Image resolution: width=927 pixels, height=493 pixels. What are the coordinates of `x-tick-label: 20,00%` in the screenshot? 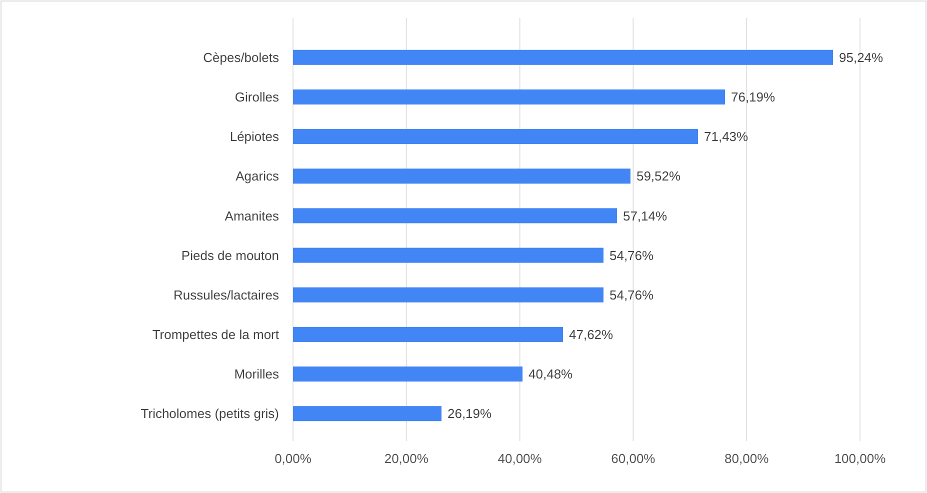 It's located at (406, 458).